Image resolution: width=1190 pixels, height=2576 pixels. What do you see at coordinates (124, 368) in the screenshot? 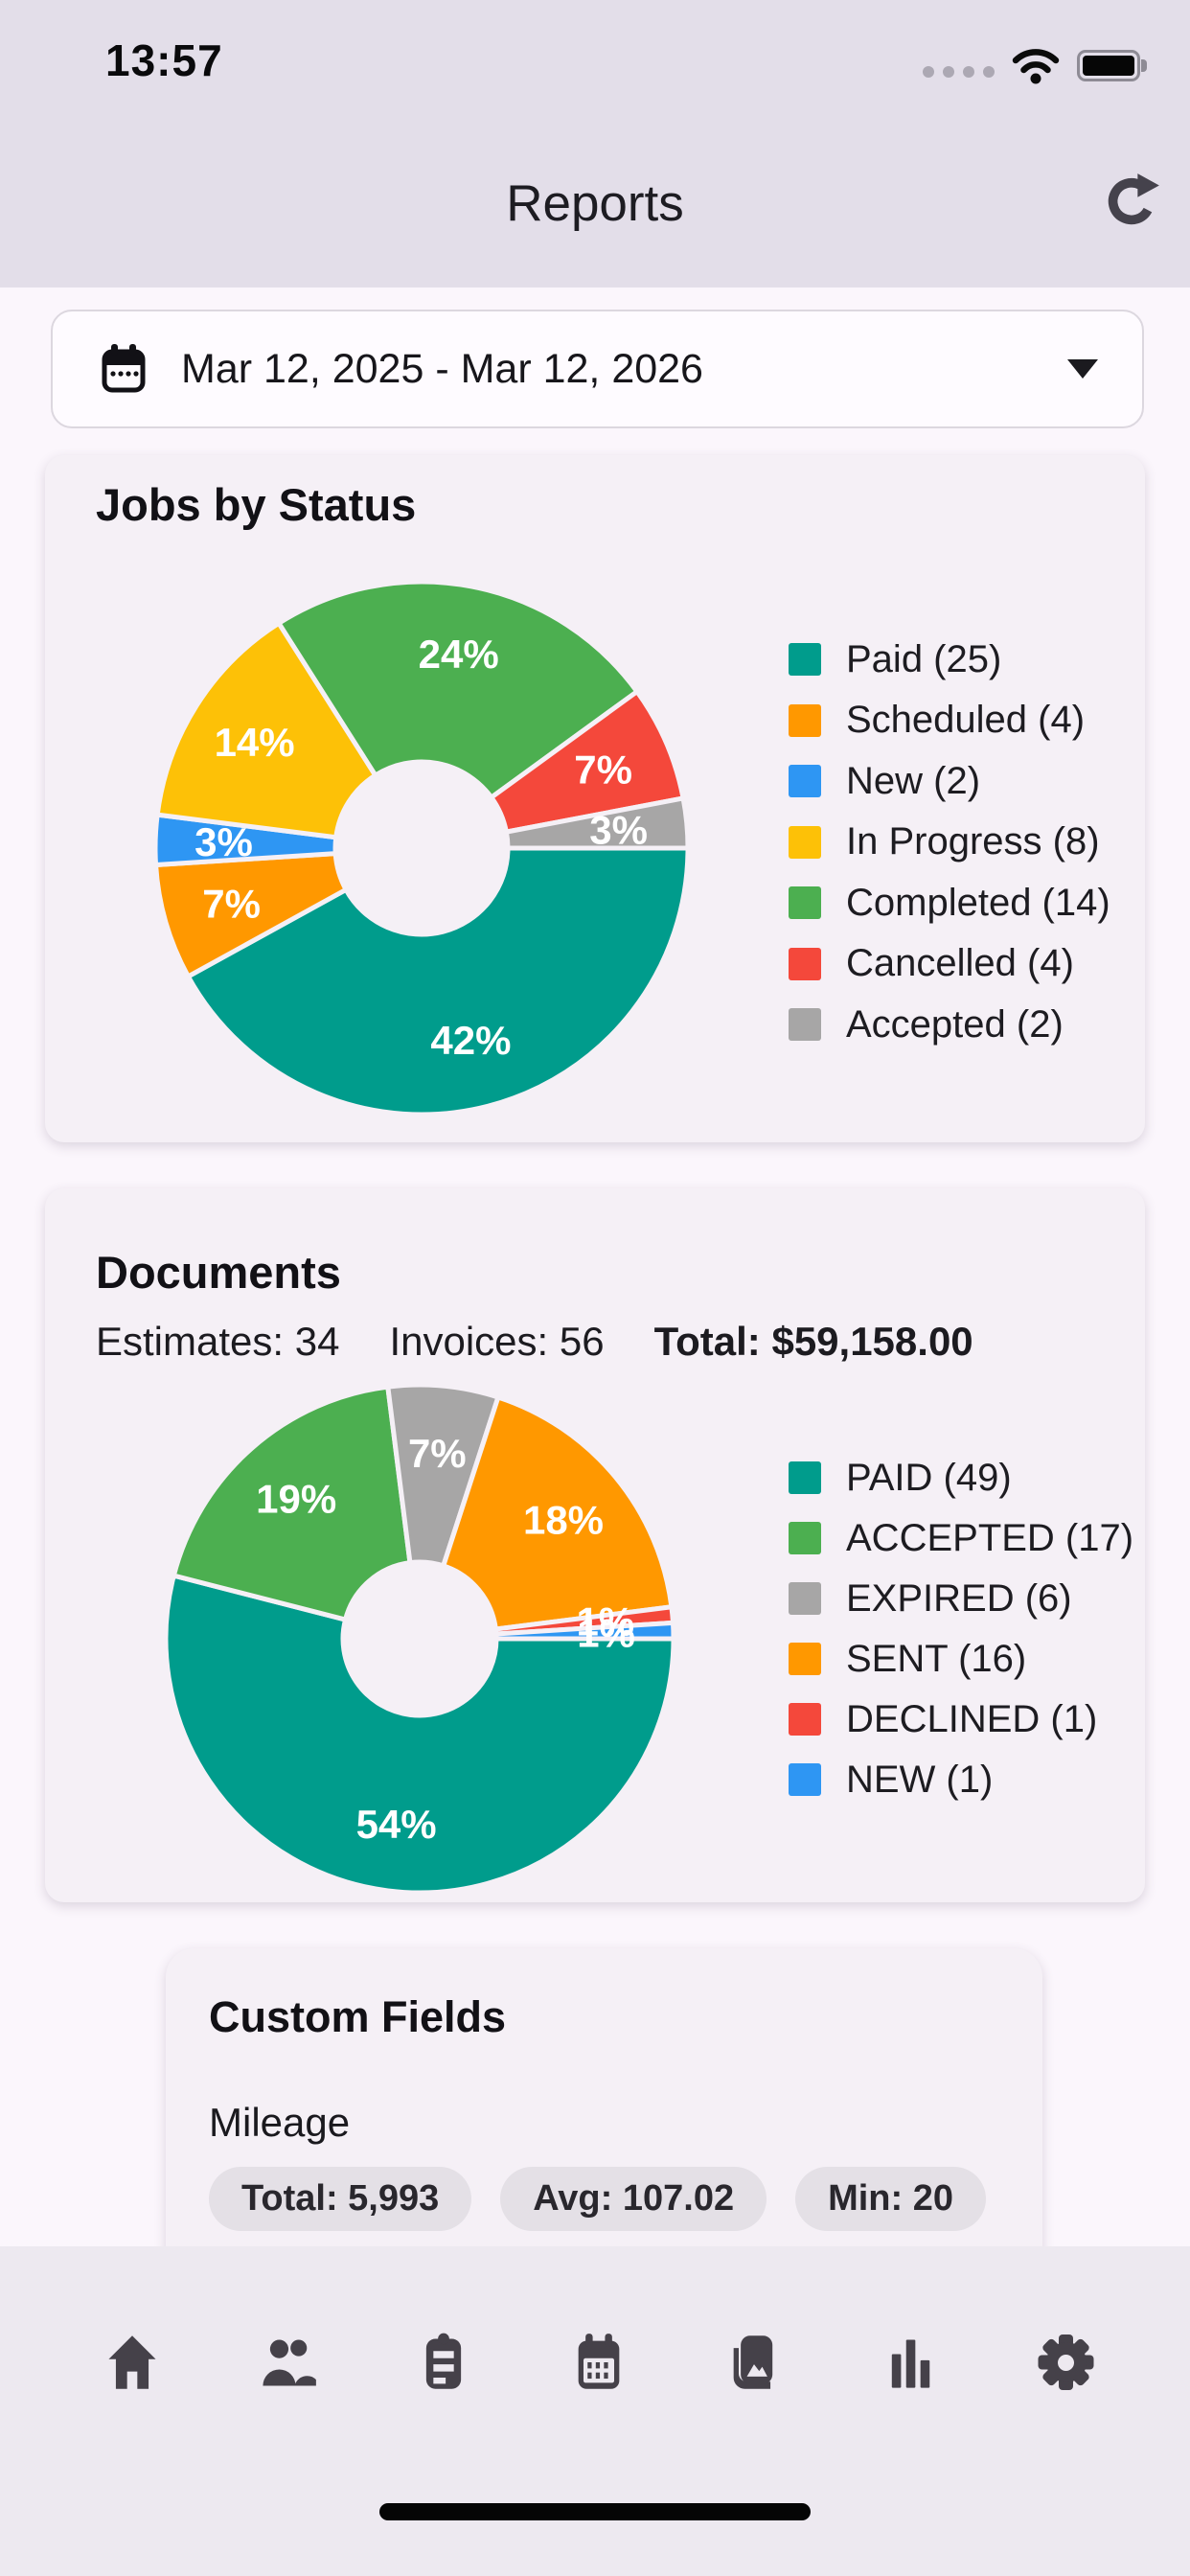
I see `calendar-icon` at bounding box center [124, 368].